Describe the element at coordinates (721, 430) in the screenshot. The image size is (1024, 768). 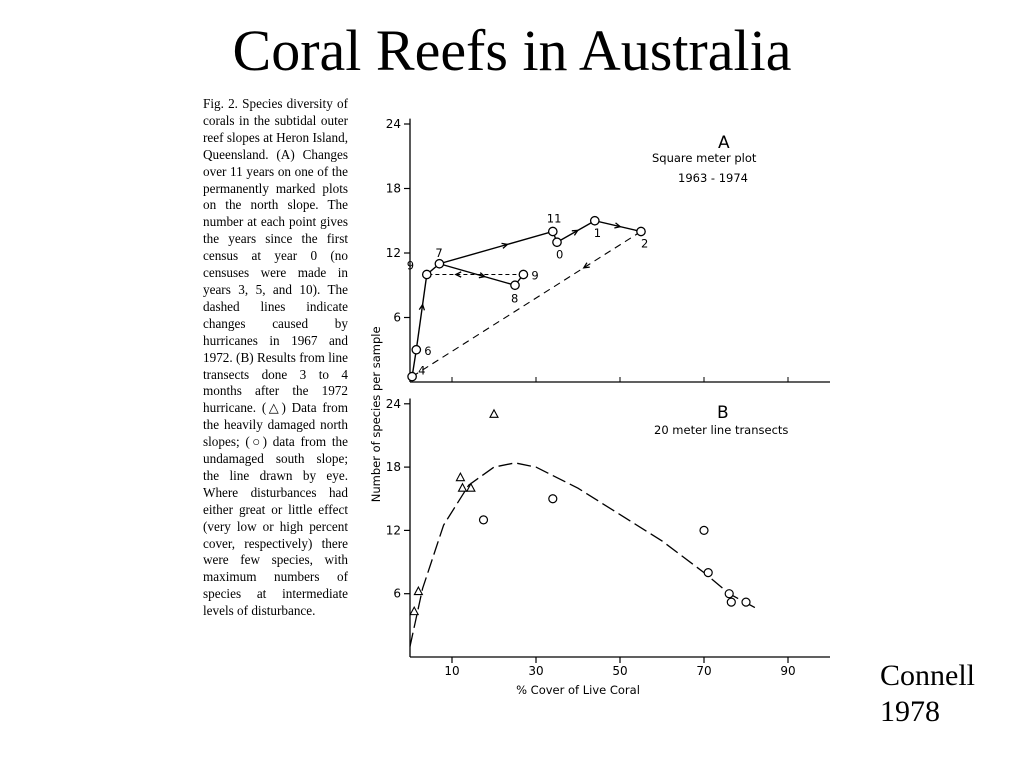
I see `panel-b-title: 20 meter line transects` at that location.